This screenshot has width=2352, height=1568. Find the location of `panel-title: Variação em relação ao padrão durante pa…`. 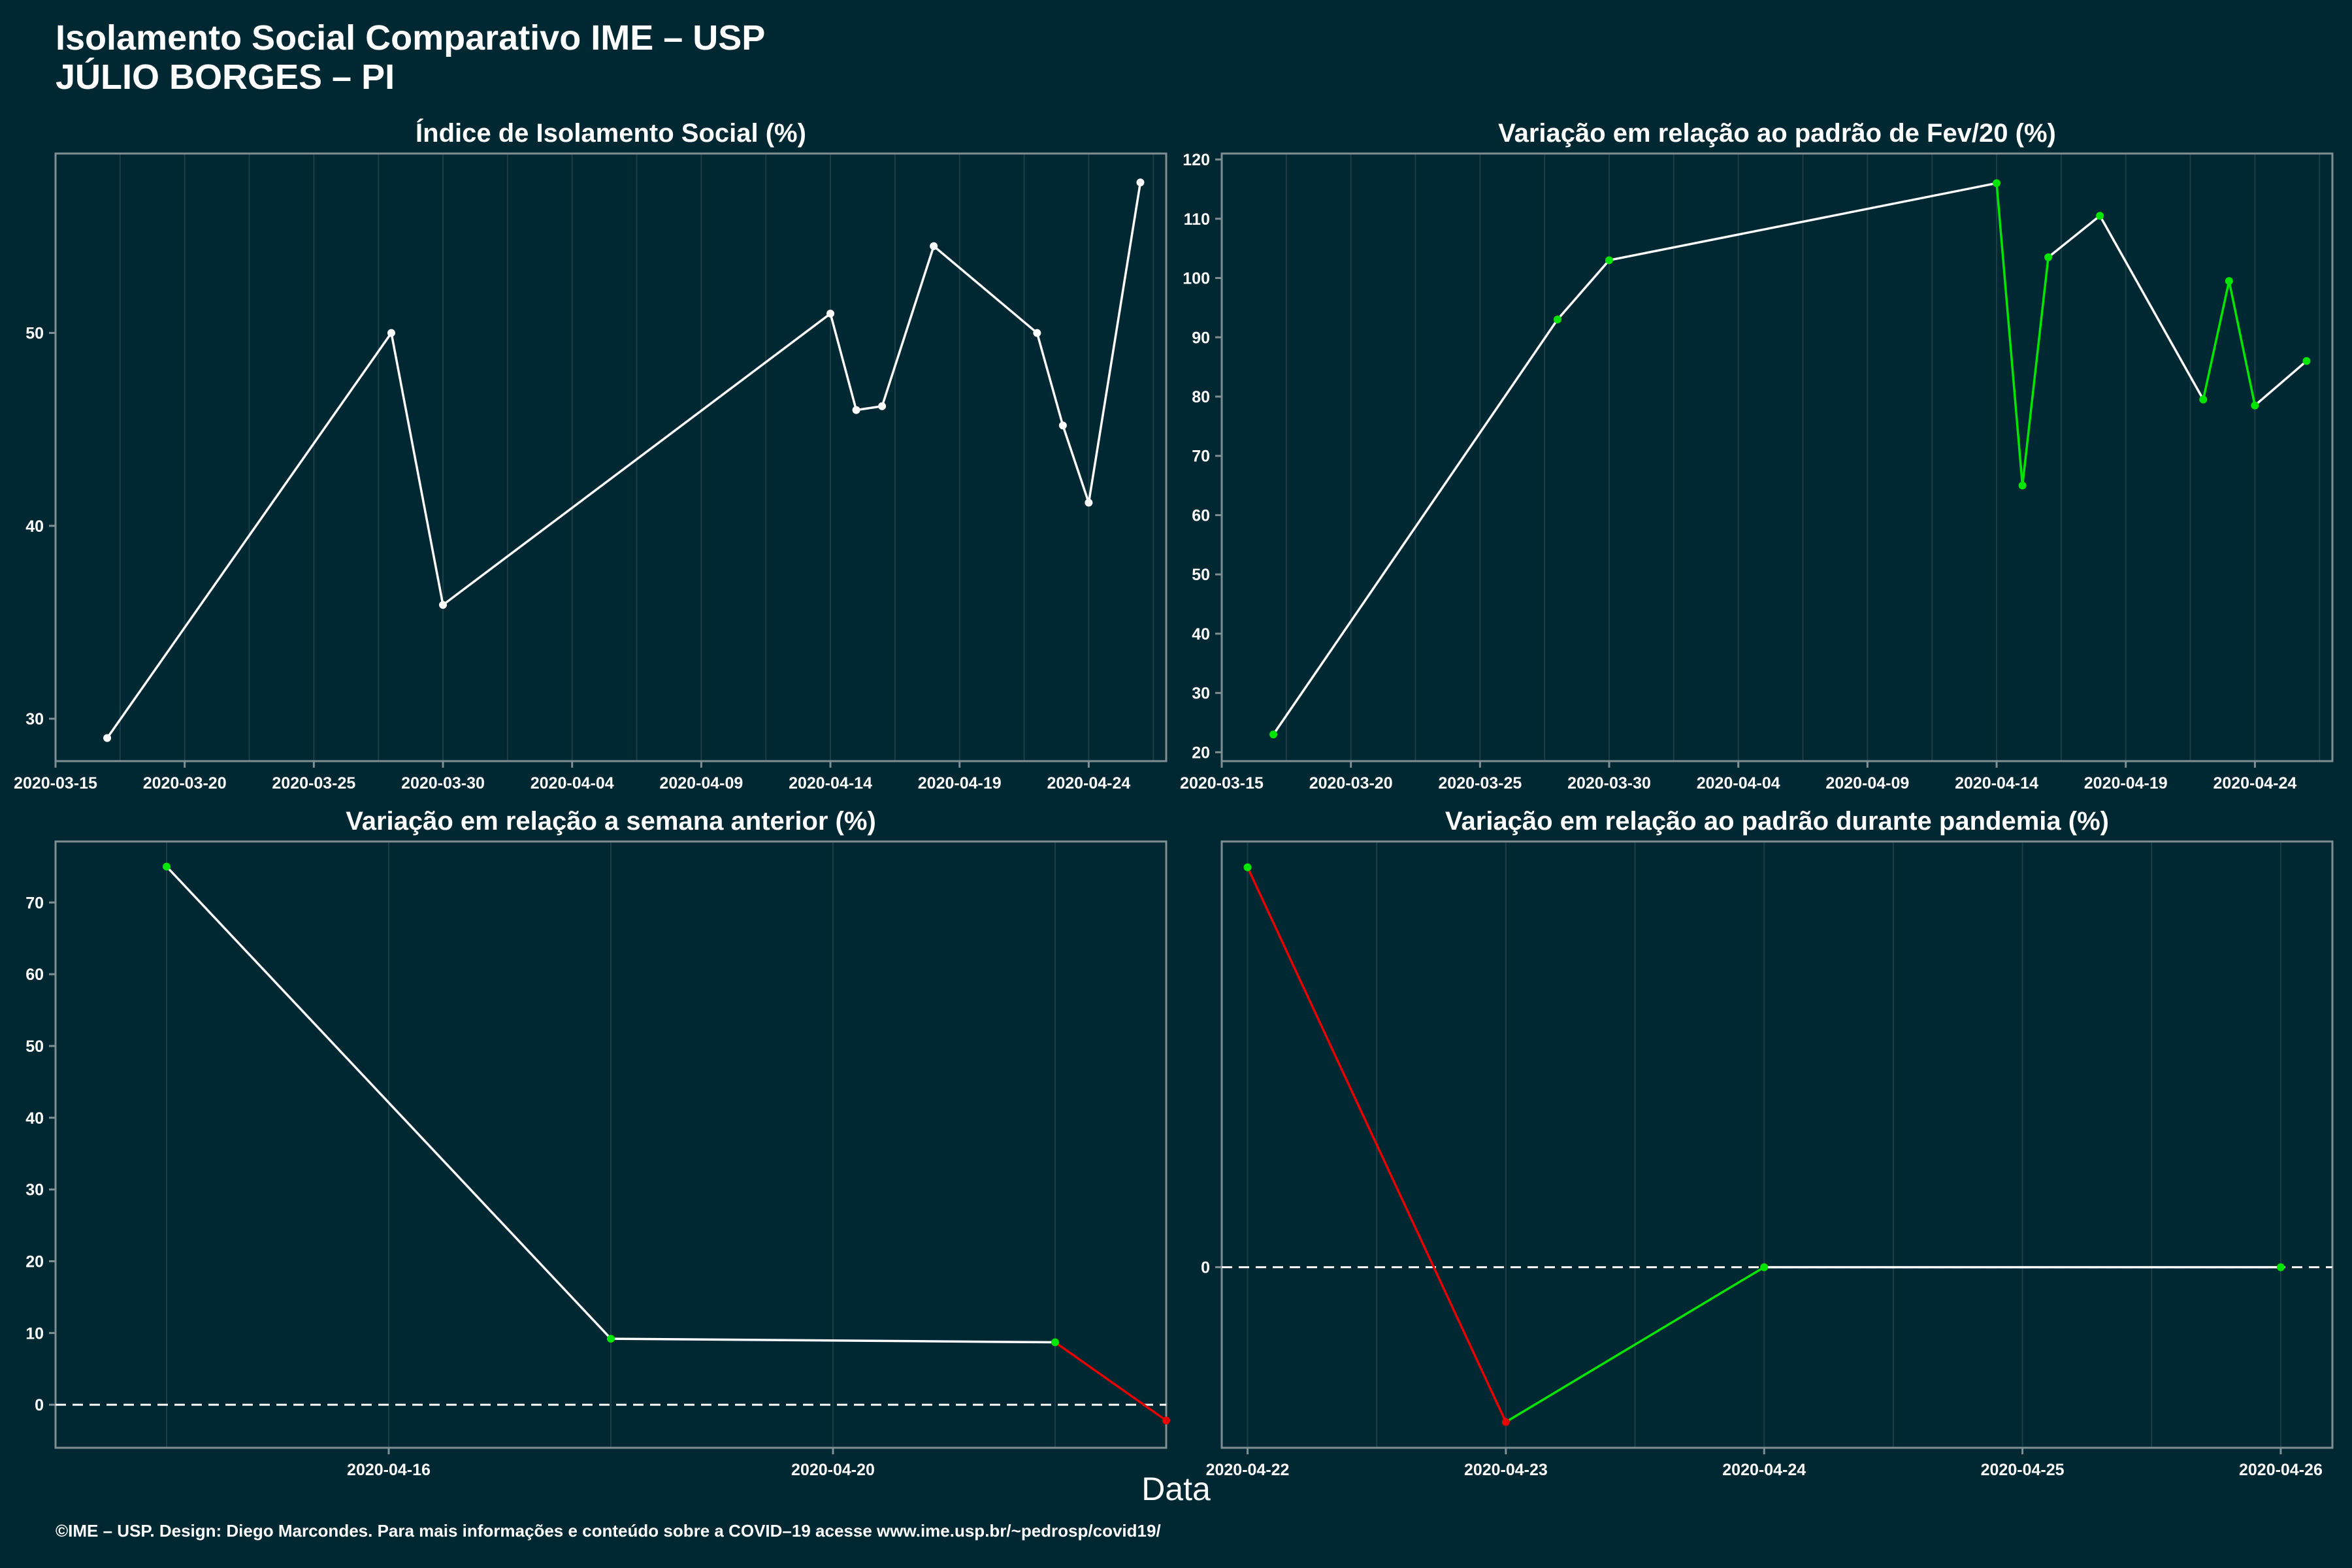

panel-title: Variação em relação ao padrão durante pa… is located at coordinates (1777, 821).